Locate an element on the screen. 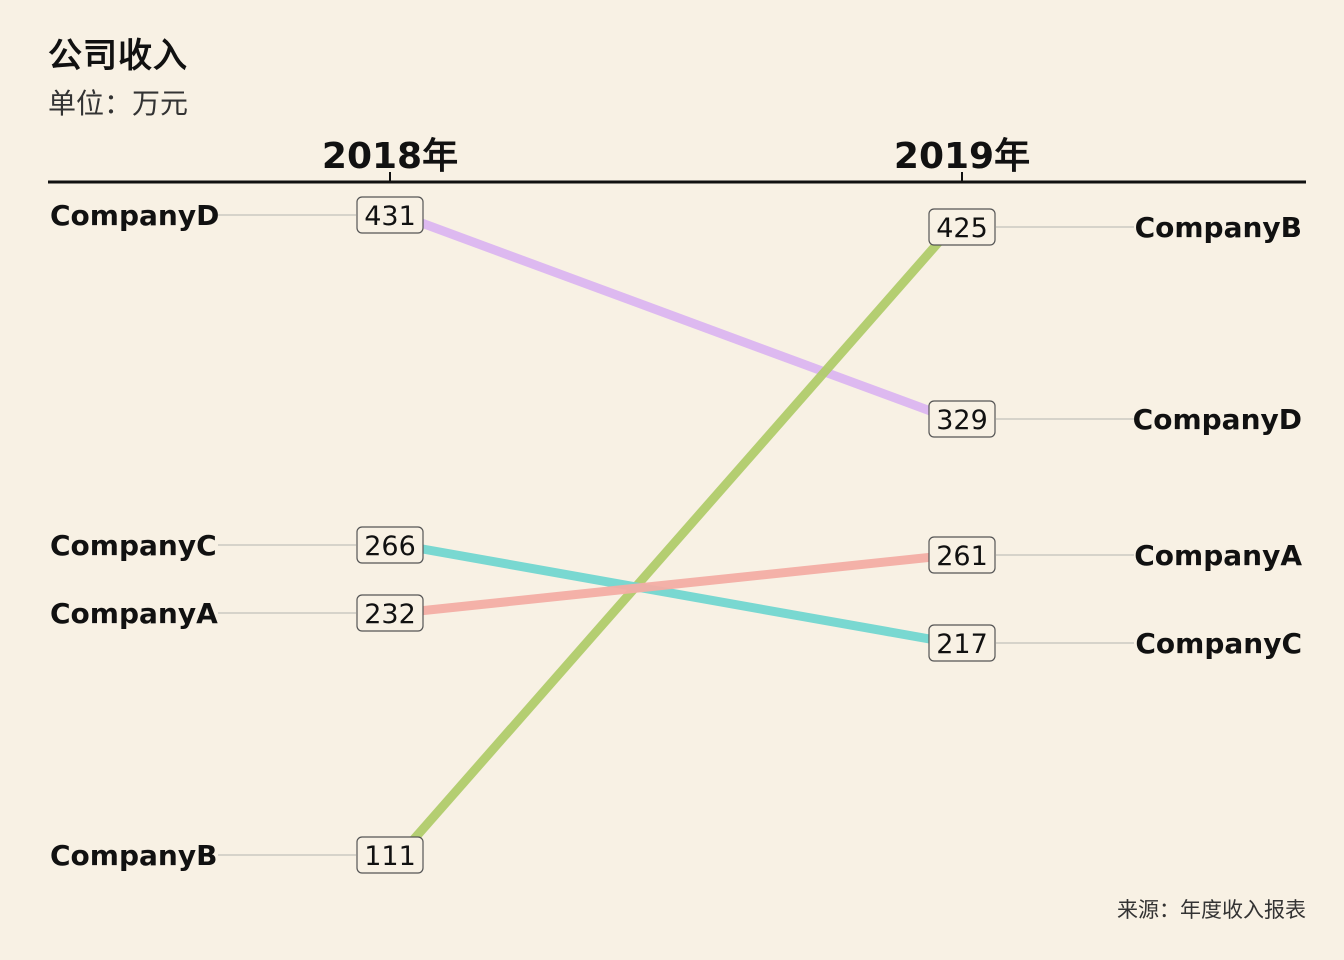  company-label-right-companya: CompanyA is located at coordinates (1218, 555).